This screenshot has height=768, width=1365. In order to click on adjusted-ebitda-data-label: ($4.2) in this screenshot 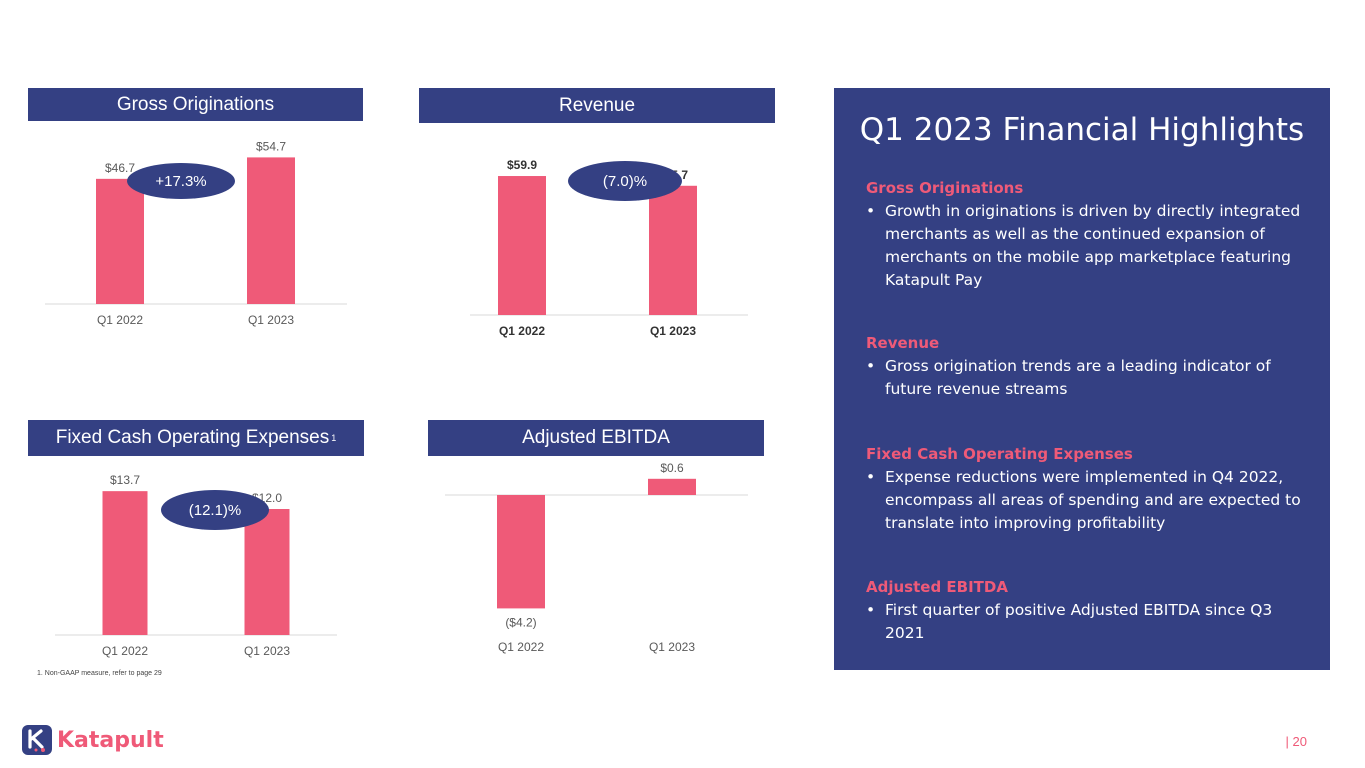, I will do `click(520, 622)`.